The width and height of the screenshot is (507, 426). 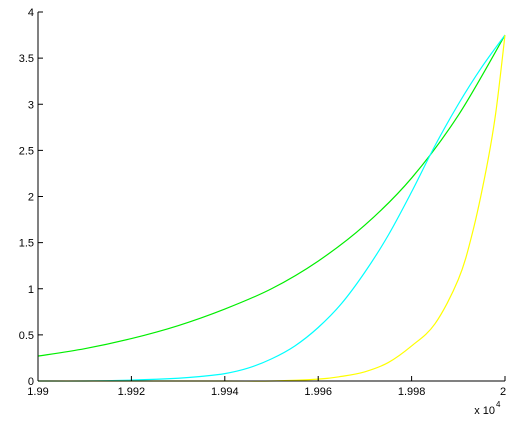 What do you see at coordinates (132, 392) in the screenshot?
I see `x-tick-label: 1.992` at bounding box center [132, 392].